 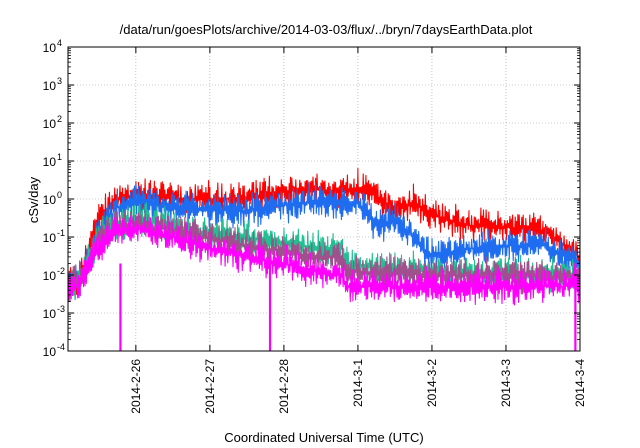 I want to click on y-tick-exponent: 3, so click(x=59, y=81).